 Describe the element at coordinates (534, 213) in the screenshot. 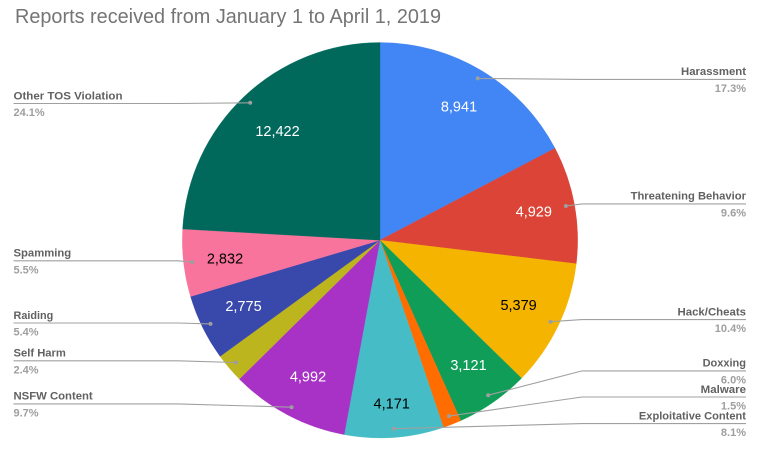

I see `svg-text: 4,929` at that location.